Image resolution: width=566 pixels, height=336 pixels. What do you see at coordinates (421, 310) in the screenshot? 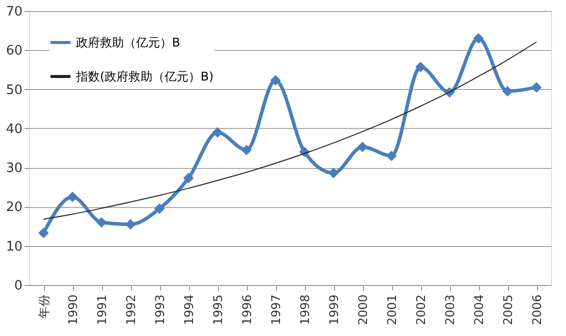
I see `x-tick-label: 2002` at bounding box center [421, 310].